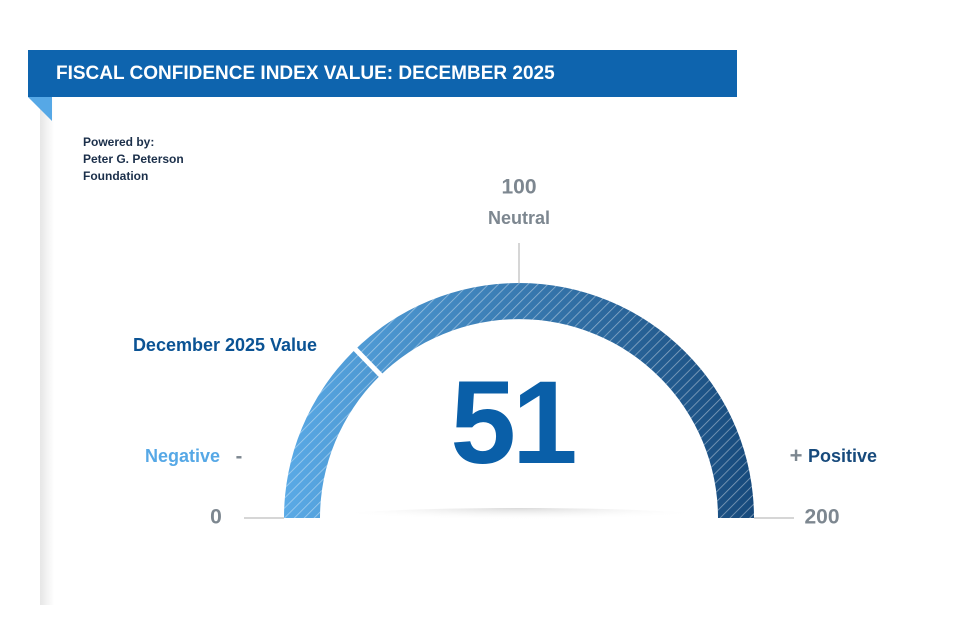 The height and width of the screenshot is (629, 959). What do you see at coordinates (518, 187) in the screenshot?
I see `tick-label: 100` at bounding box center [518, 187].